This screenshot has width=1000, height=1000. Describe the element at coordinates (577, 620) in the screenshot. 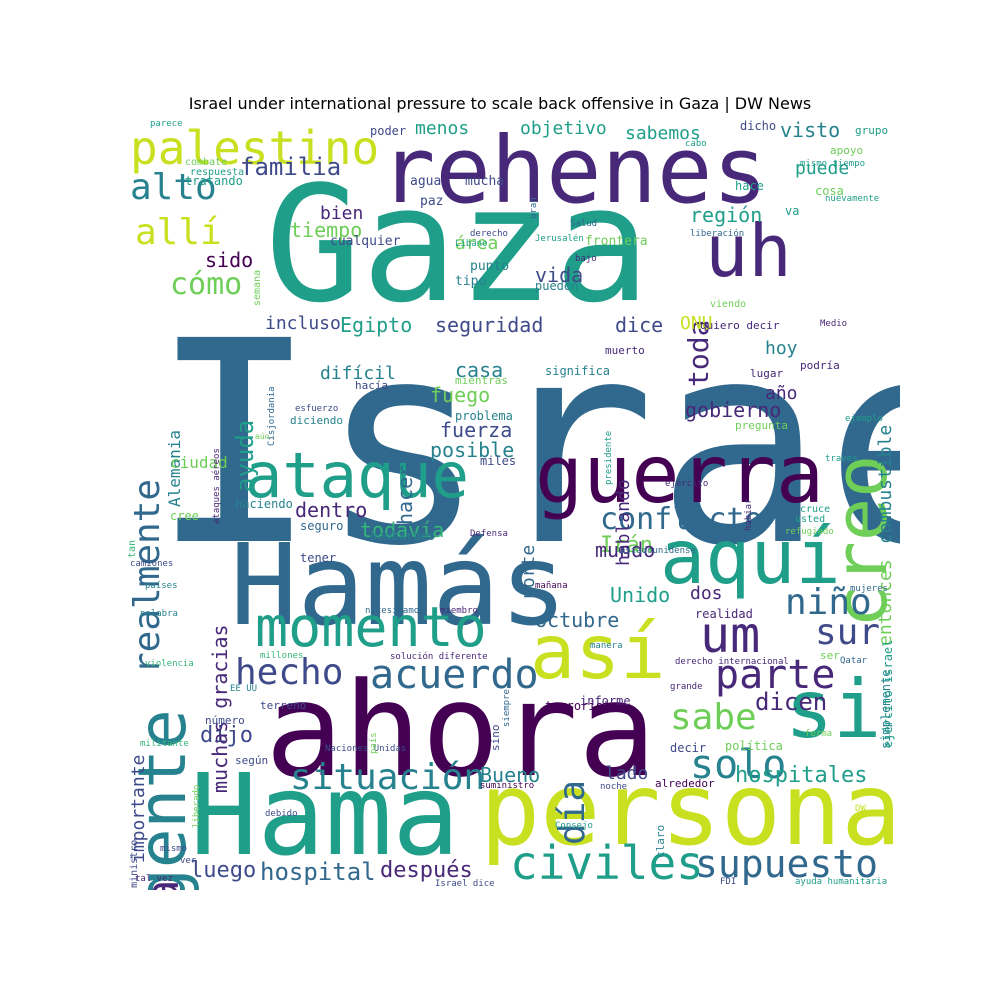

I see `cloud-word: octubre` at that location.